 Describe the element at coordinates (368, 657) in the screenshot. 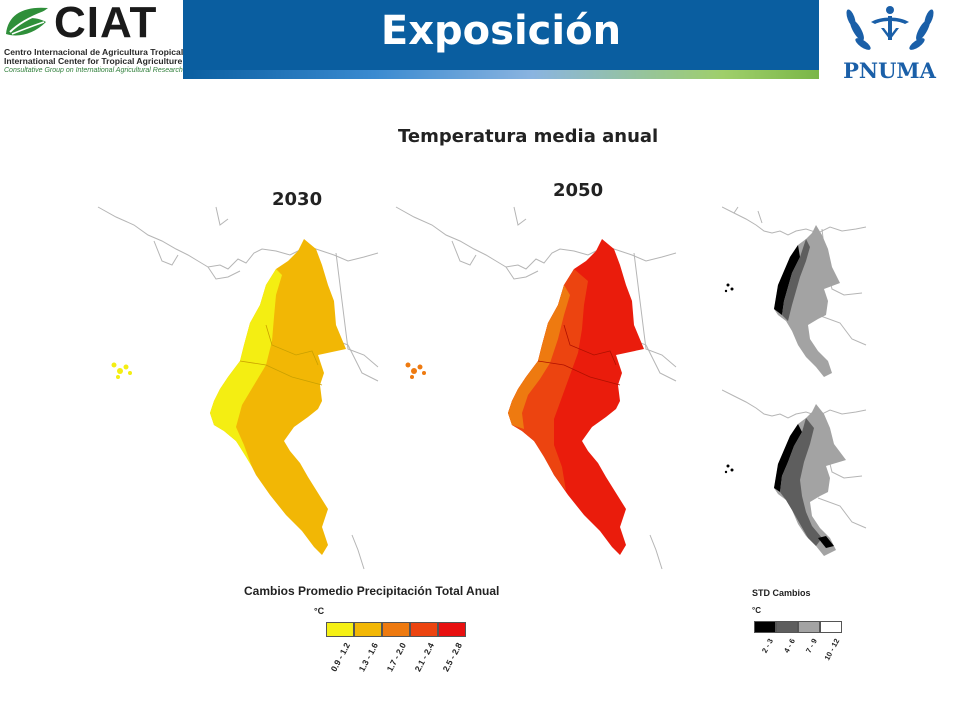

I see `legend-label: 1.3 - 1.6` at that location.